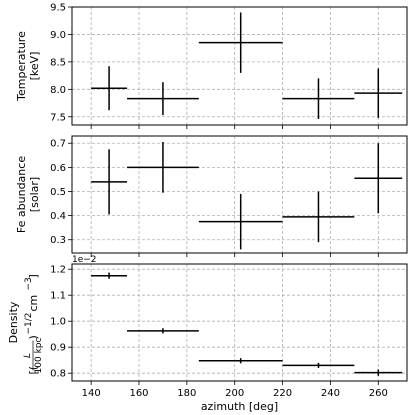  What do you see at coordinates (33, 303) in the screenshot?
I see `unit-cm: cm` at bounding box center [33, 303].